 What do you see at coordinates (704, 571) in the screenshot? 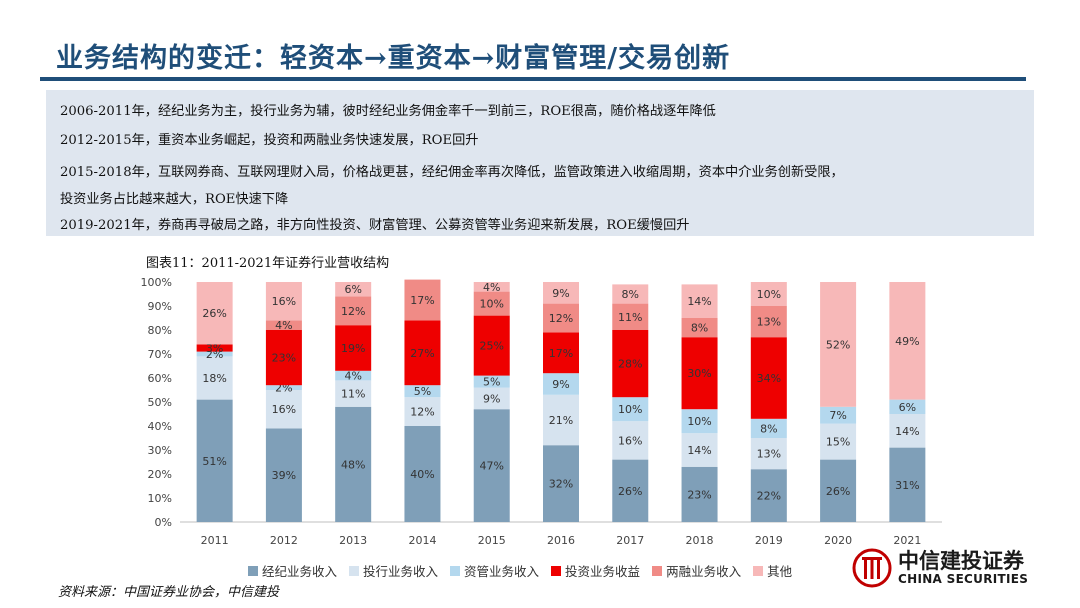
I see `legend-label: 两融业务收入` at bounding box center [704, 571].